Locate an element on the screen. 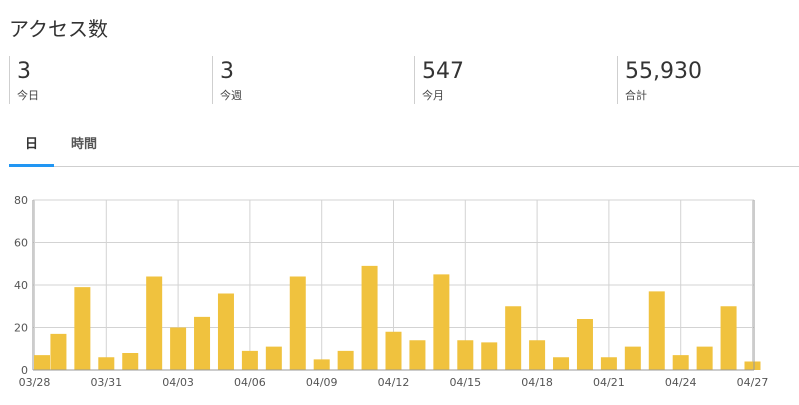 Image resolution: width=799 pixels, height=405 pixels. bar-04/07 is located at coordinates (273, 358).